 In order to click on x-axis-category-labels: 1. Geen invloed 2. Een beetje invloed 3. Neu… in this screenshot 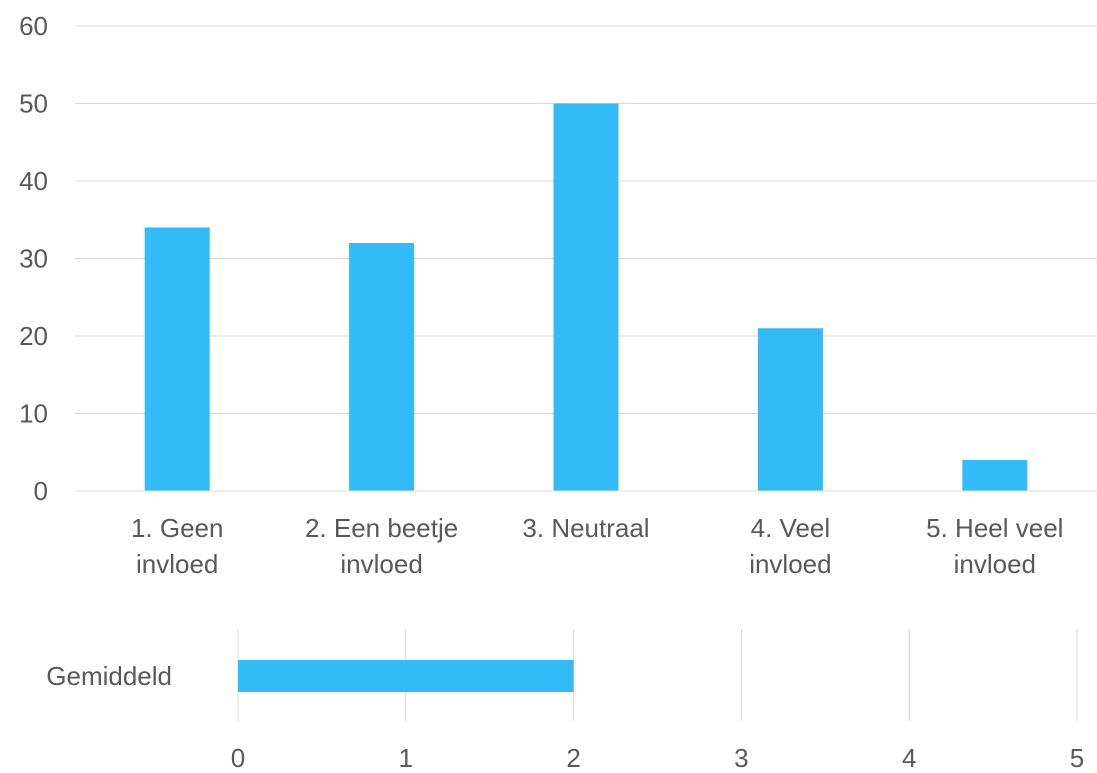, I will do `click(597, 546)`.